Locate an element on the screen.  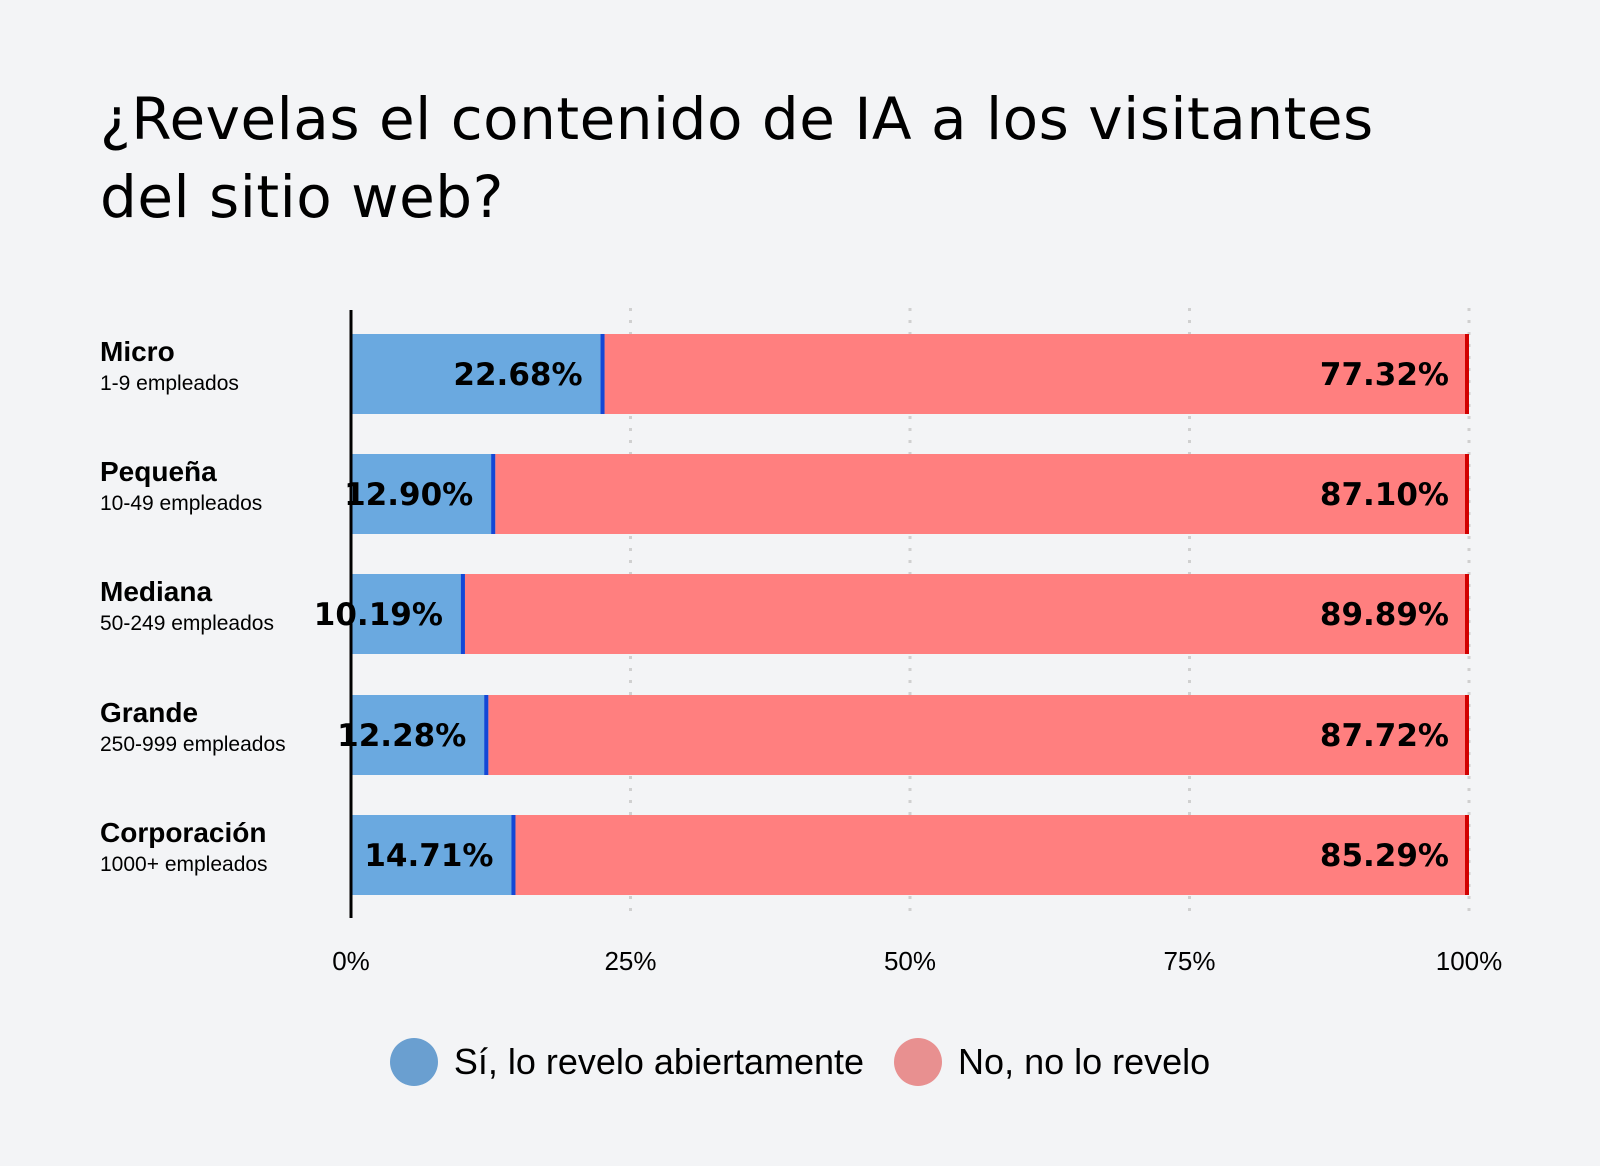
category-label: Mediana 50-249 empleados is located at coordinates (187, 606).